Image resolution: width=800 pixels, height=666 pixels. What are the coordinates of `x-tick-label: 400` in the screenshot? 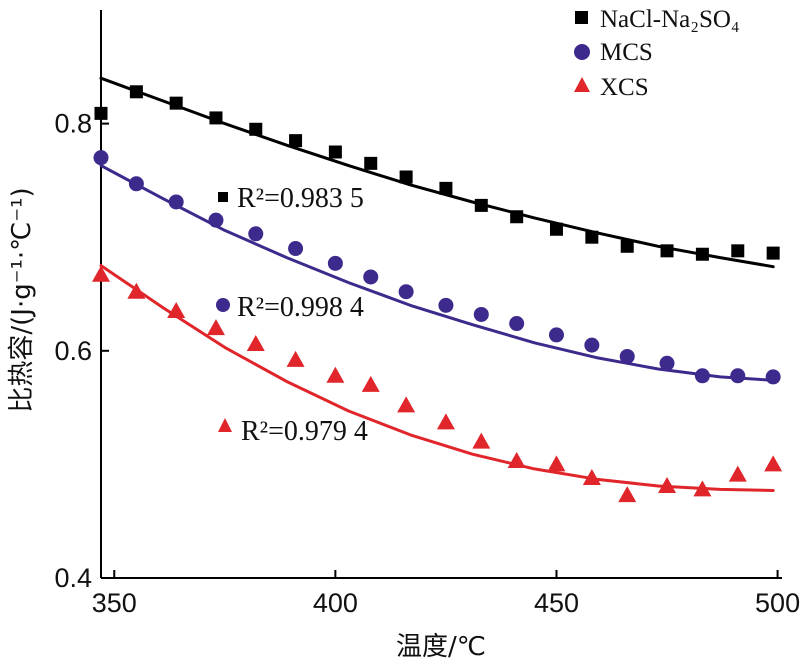 It's located at (335, 603).